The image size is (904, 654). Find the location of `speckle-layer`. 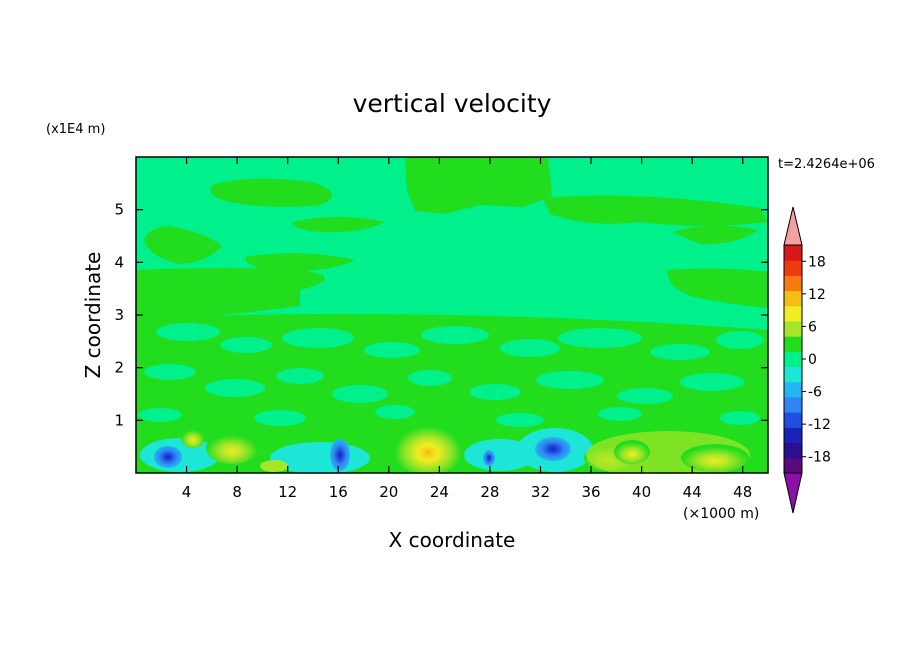

speckle-layer is located at coordinates (451, 375).